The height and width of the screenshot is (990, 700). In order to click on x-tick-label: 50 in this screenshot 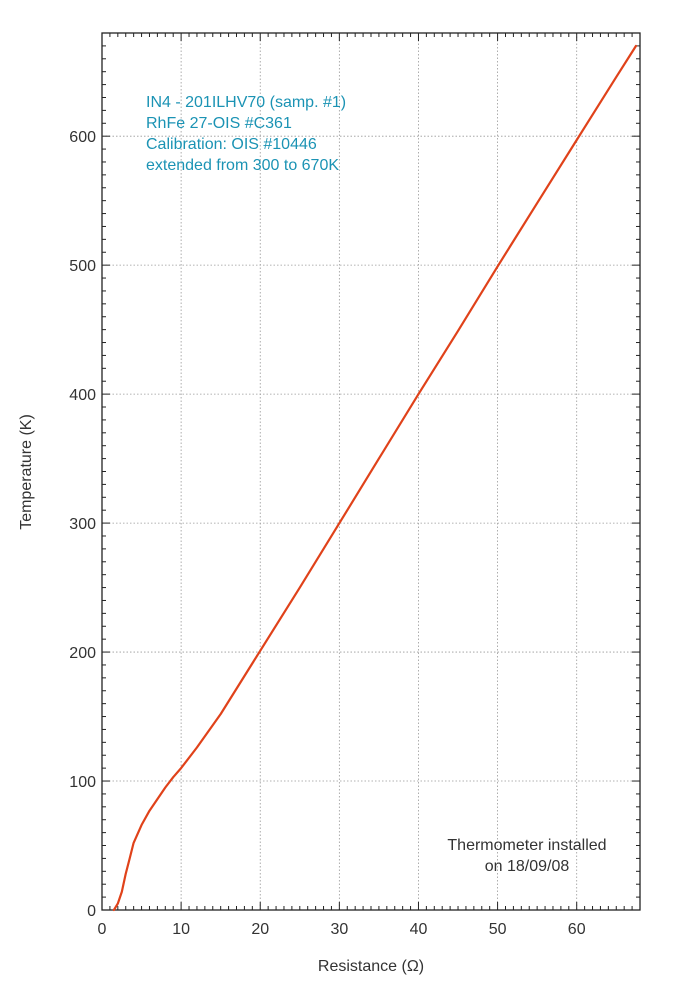, I will do `click(498, 929)`.